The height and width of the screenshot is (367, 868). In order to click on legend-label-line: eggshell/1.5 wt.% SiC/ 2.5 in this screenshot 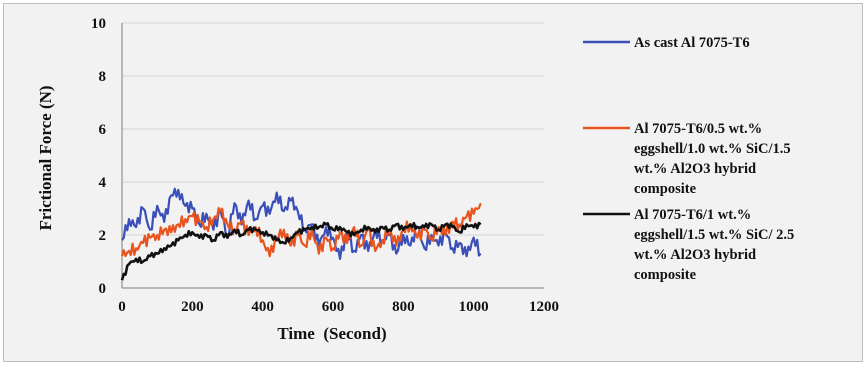, I will do `click(714, 235)`.